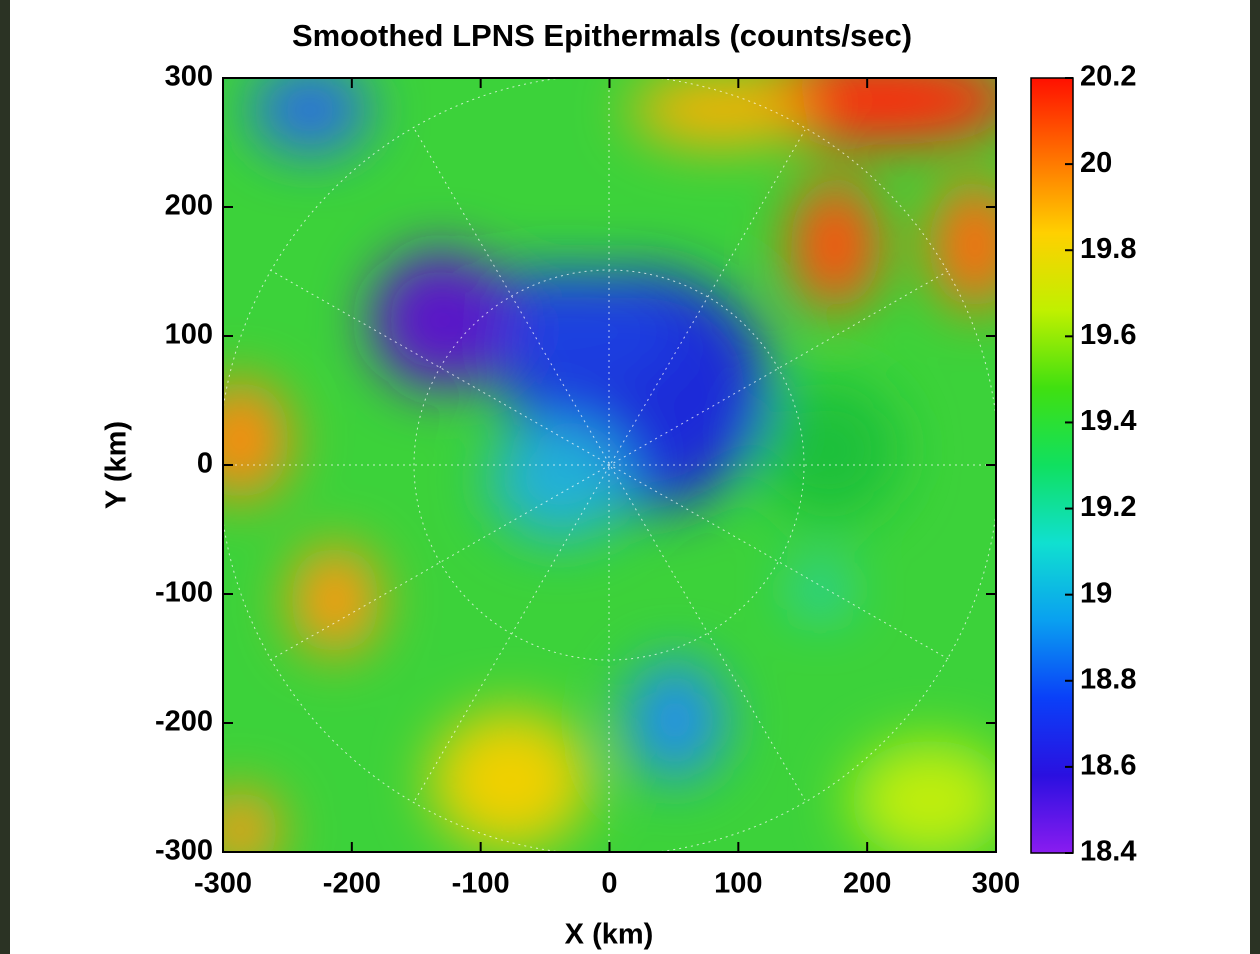 This screenshot has width=1260, height=954. What do you see at coordinates (996, 884) in the screenshot?
I see `x-tick-label: 300` at bounding box center [996, 884].